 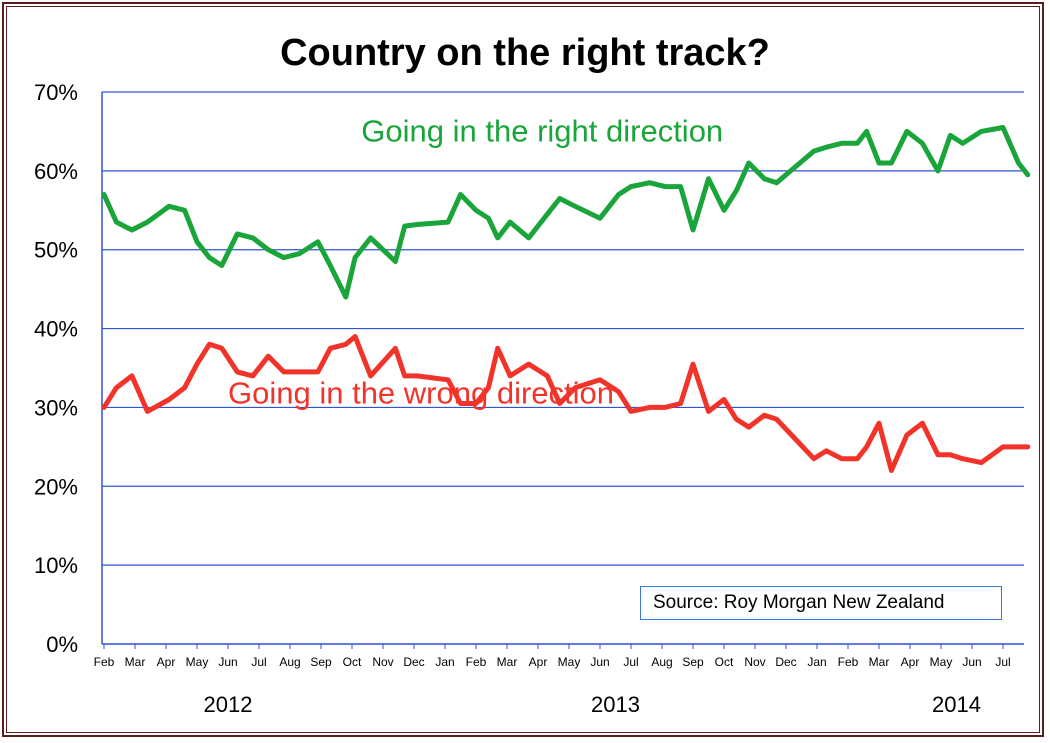 What do you see at coordinates (228, 704) in the screenshot?
I see `year-label: 2012` at bounding box center [228, 704].